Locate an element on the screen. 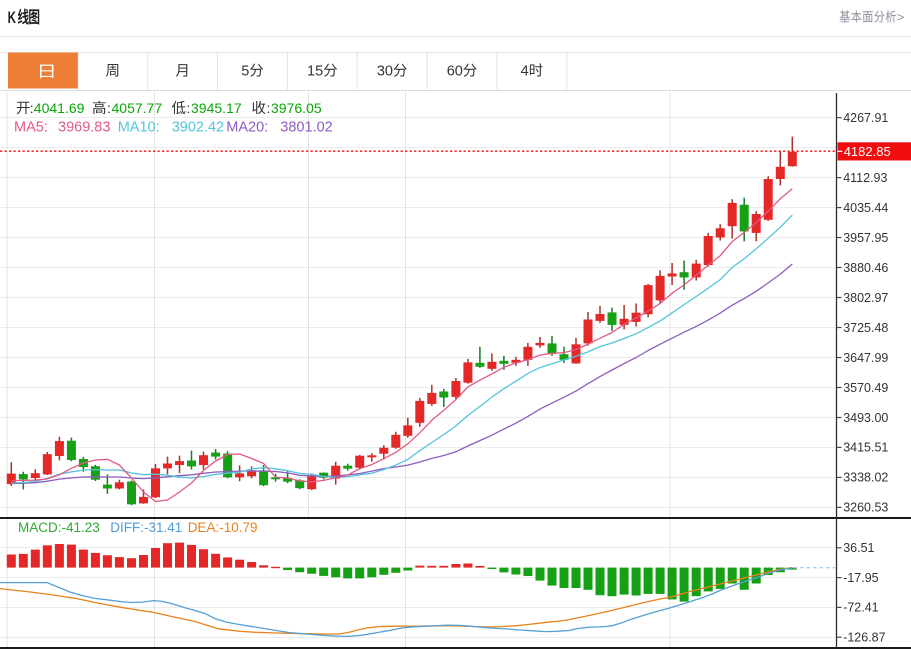  svg-text: 3945.17 is located at coordinates (216, 108).